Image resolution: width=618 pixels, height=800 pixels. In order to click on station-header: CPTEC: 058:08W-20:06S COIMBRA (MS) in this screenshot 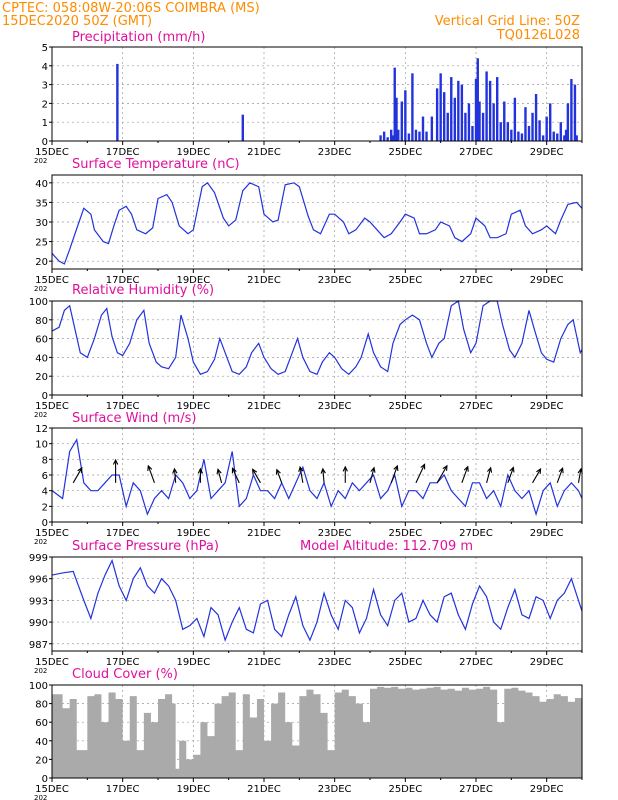, I will do `click(131, 8)`.